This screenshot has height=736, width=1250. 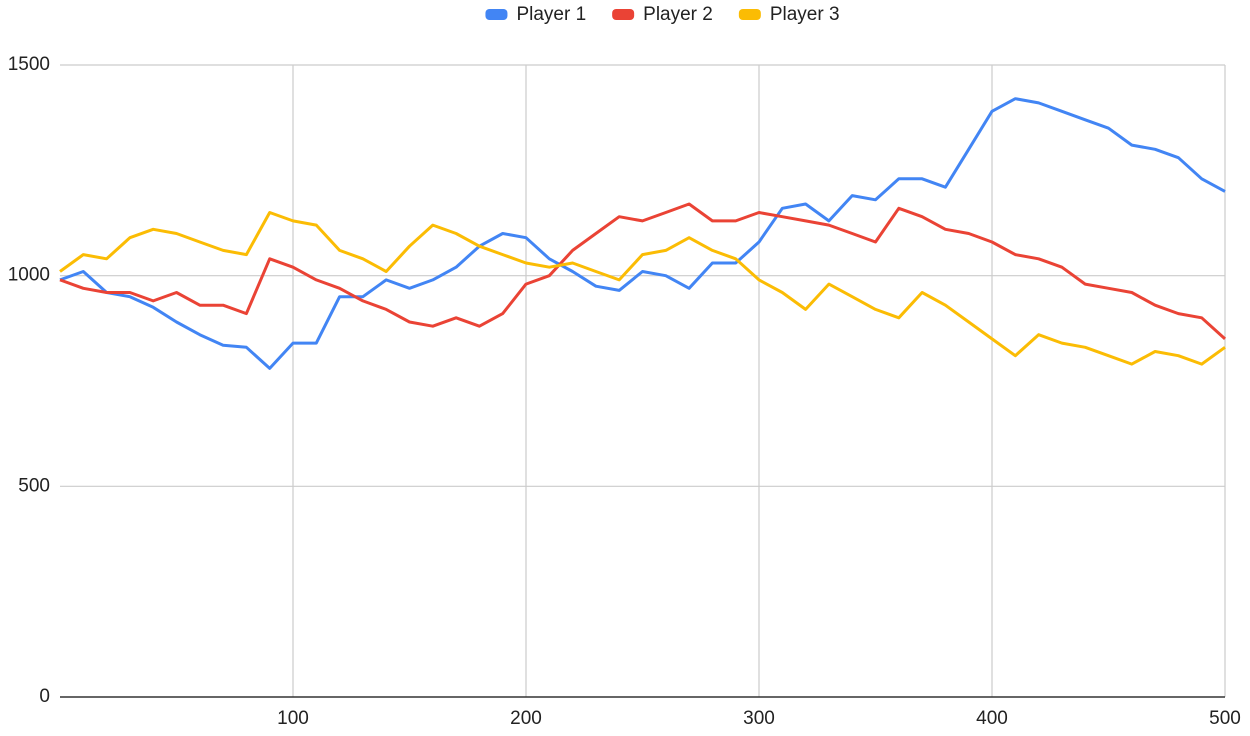 I want to click on x-tick-label: 100, so click(x=293, y=718).